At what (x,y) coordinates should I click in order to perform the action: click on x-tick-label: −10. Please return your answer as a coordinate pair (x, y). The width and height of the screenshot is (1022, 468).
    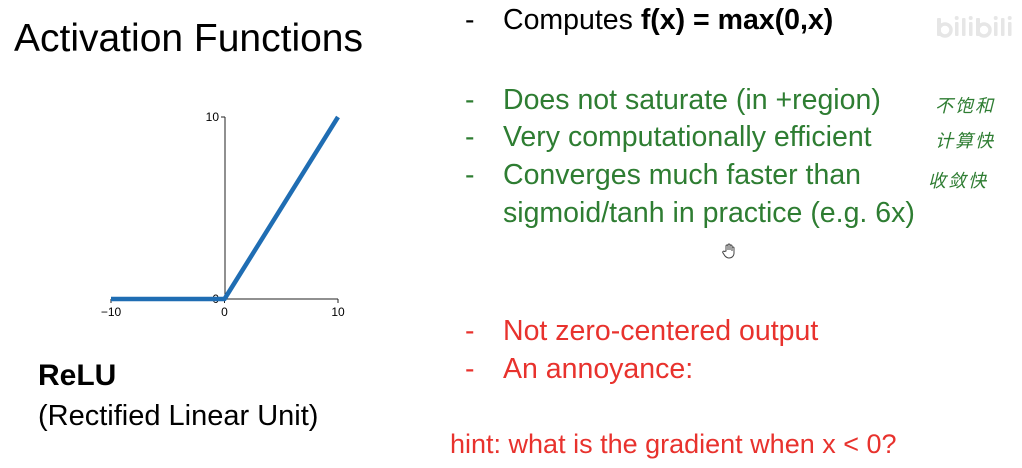
    Looking at the image, I should click on (111, 312).